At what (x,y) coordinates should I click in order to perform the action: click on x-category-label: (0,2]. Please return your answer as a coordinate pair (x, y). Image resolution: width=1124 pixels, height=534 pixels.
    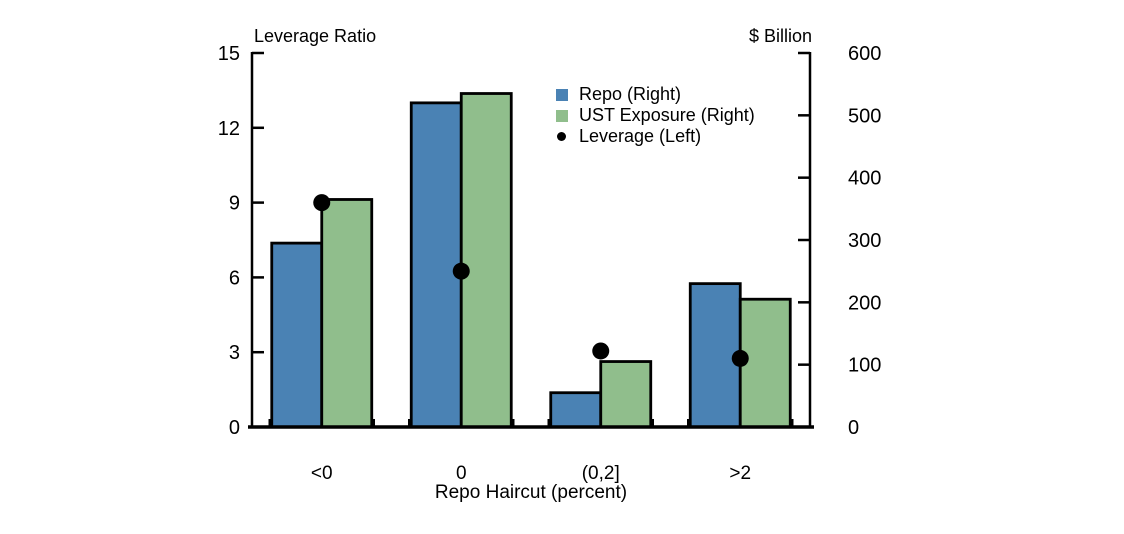
    Looking at the image, I should click on (601, 473).